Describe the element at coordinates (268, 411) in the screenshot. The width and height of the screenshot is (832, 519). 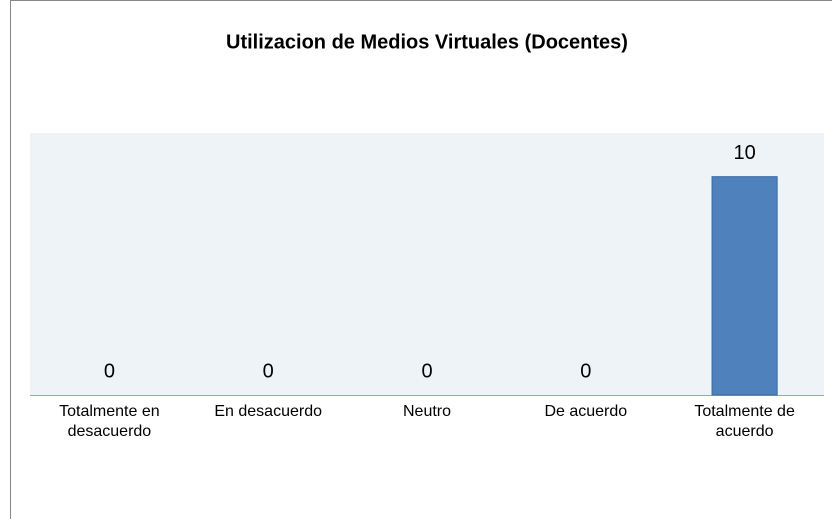
I see `x-tick-label: En desacuerdo` at that location.